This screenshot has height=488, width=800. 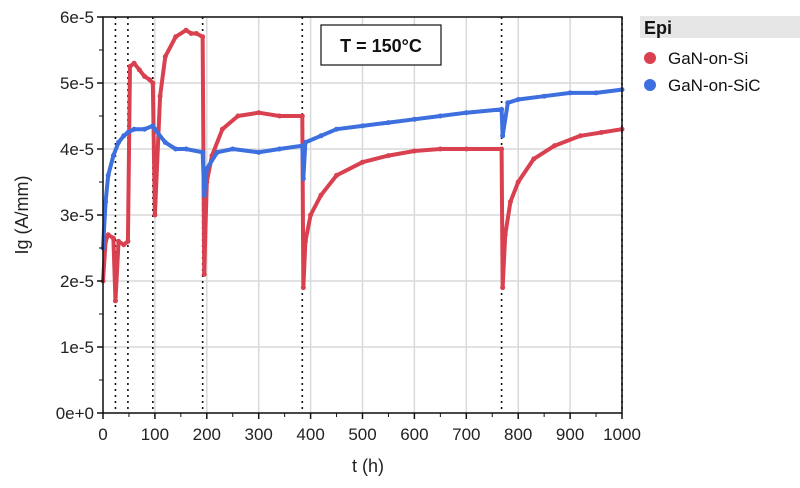 I want to click on x-tick-label: 200, so click(x=207, y=434).